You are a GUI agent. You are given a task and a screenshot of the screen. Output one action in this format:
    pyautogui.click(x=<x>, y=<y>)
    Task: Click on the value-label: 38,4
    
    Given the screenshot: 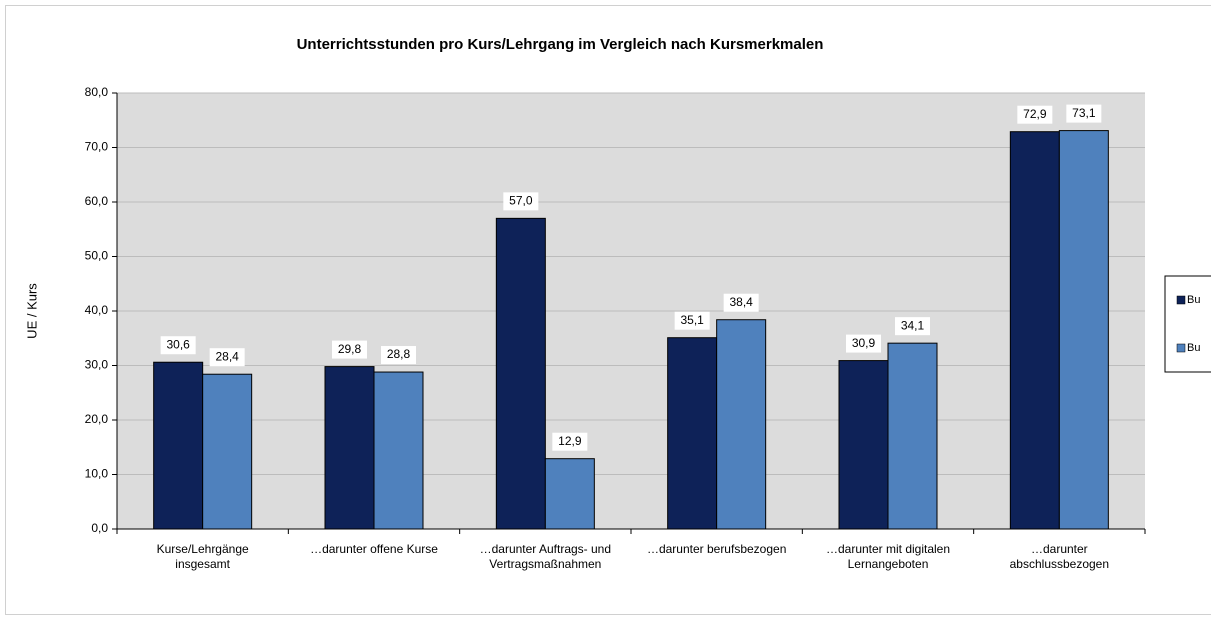 What is the action you would take?
    pyautogui.click(x=741, y=302)
    